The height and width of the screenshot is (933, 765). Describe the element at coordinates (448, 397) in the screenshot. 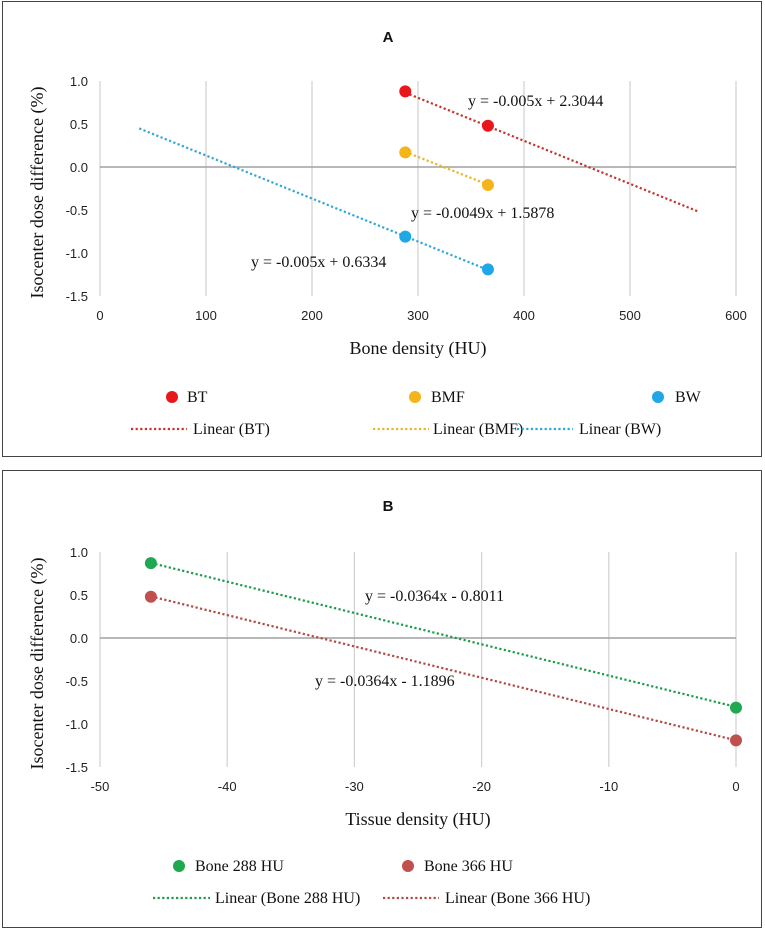

I see `legend-label: BMF` at that location.